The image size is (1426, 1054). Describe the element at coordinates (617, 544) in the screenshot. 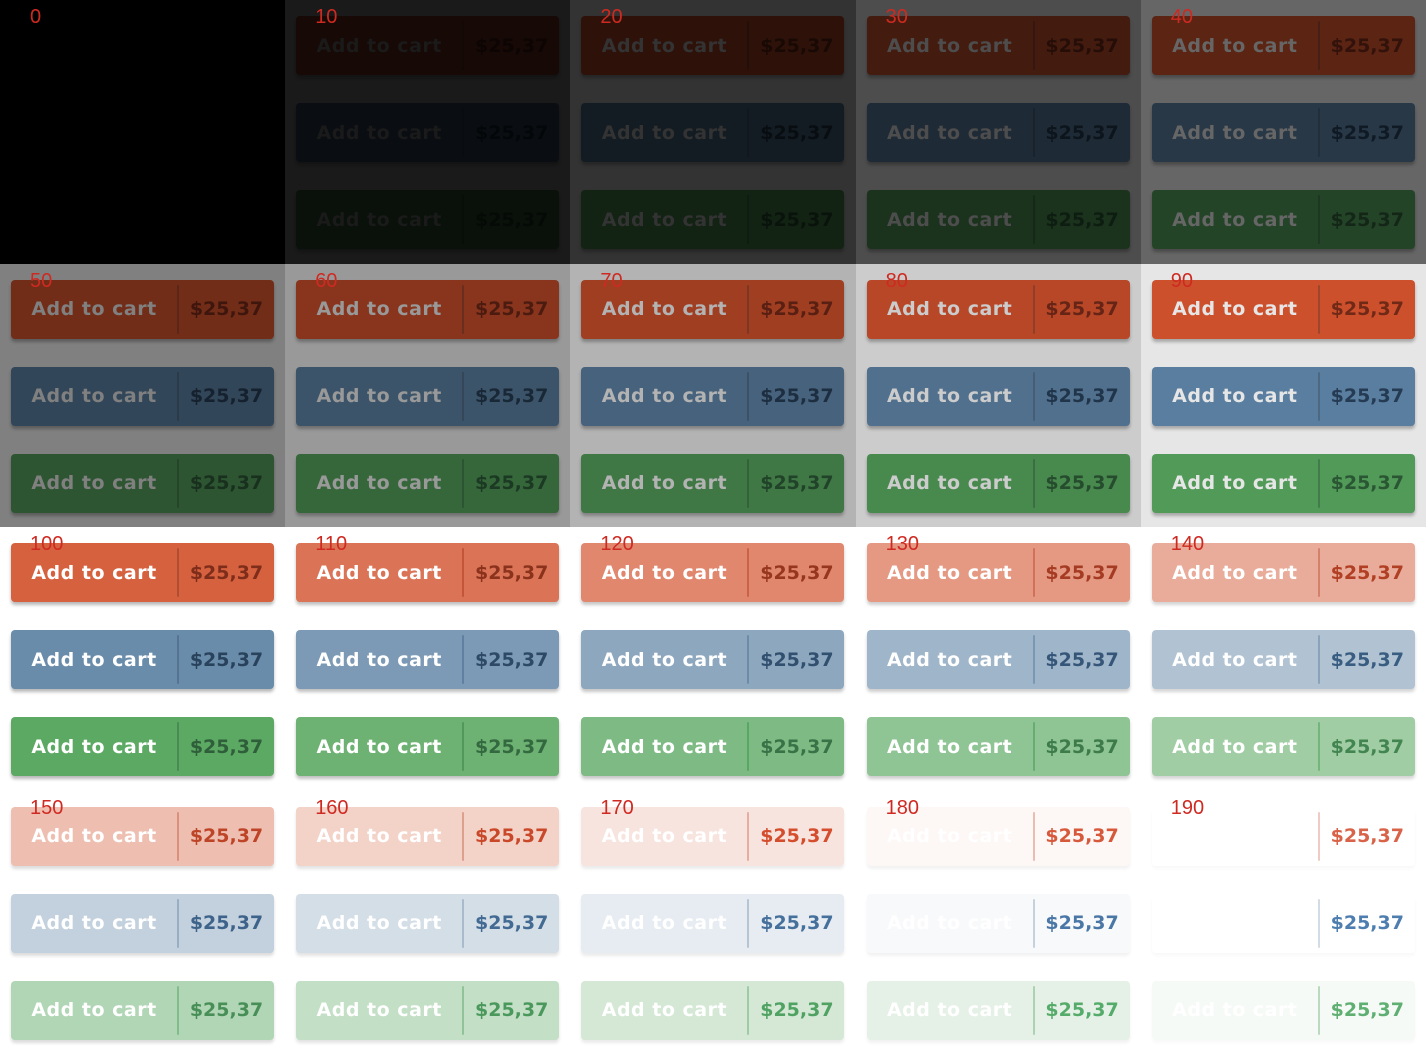

I see `brightness-value-label: 120` at that location.